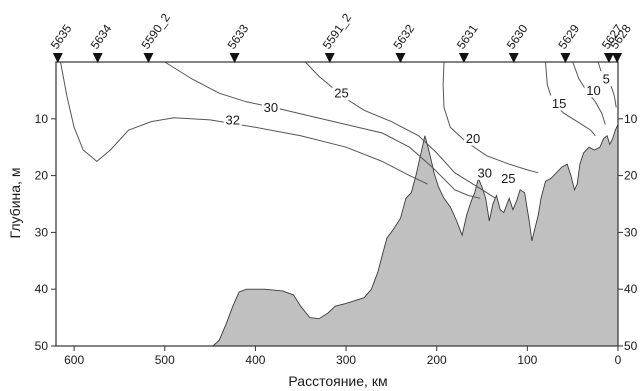 This screenshot has width=643, height=391. Describe the element at coordinates (101, 37) in the screenshot. I see `station-label-5634: 5634` at that location.